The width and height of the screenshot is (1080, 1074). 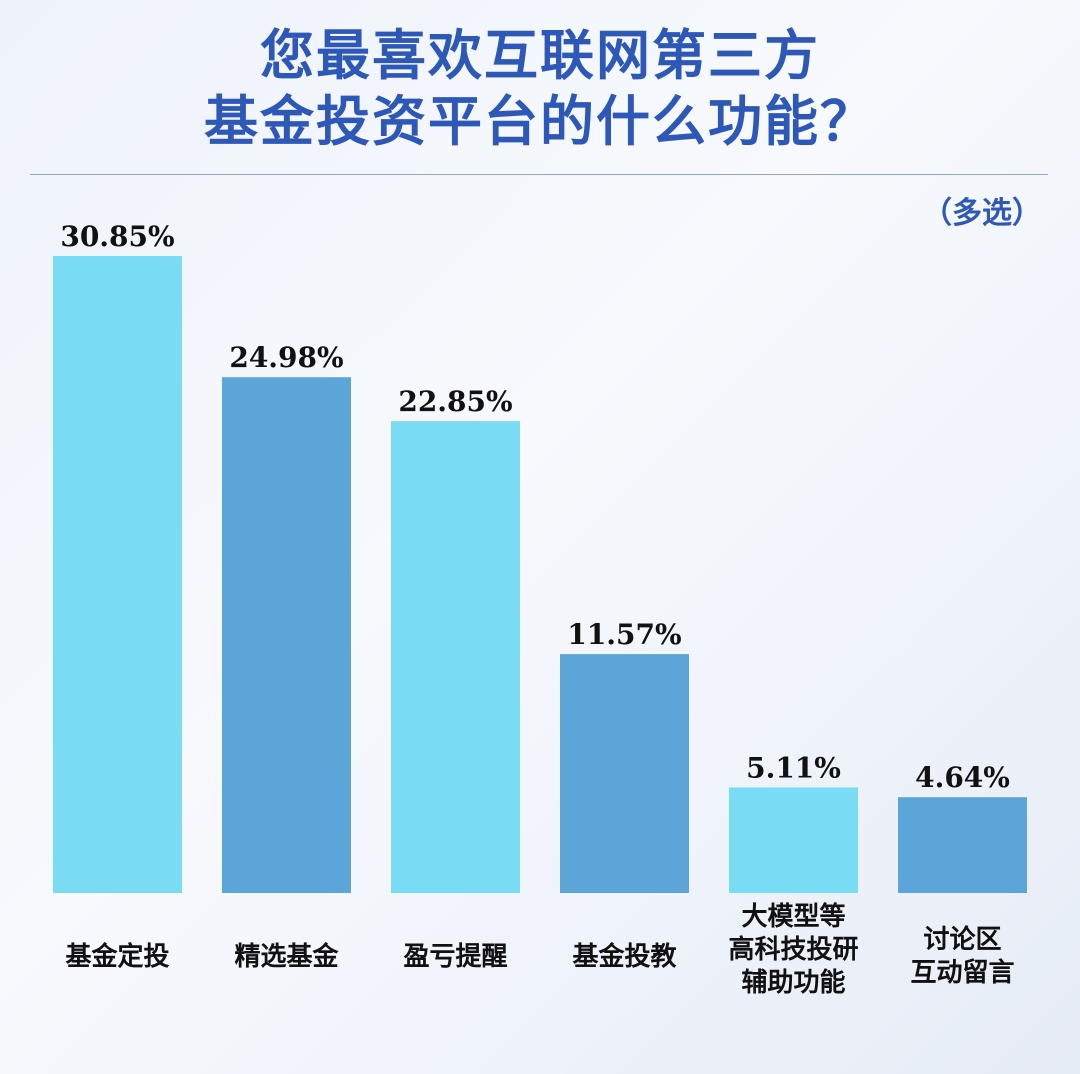 I want to click on category-label-5-line-1: 大模型等, so click(x=793, y=916).